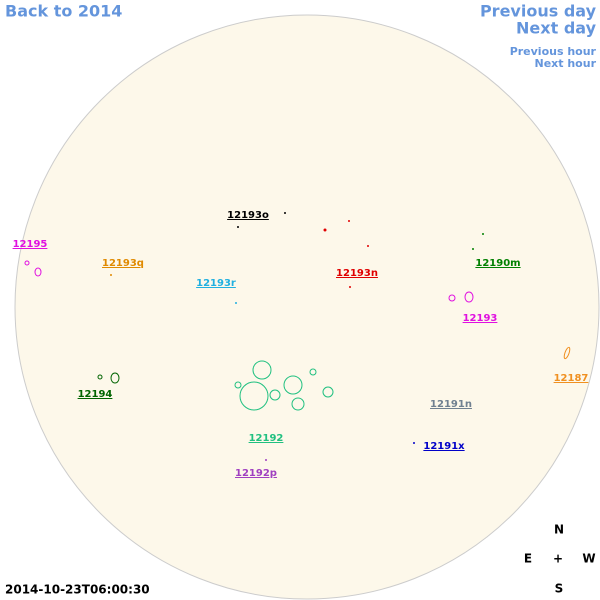  Describe the element at coordinates (559, 530) in the screenshot. I see `compass-north: N` at that location.